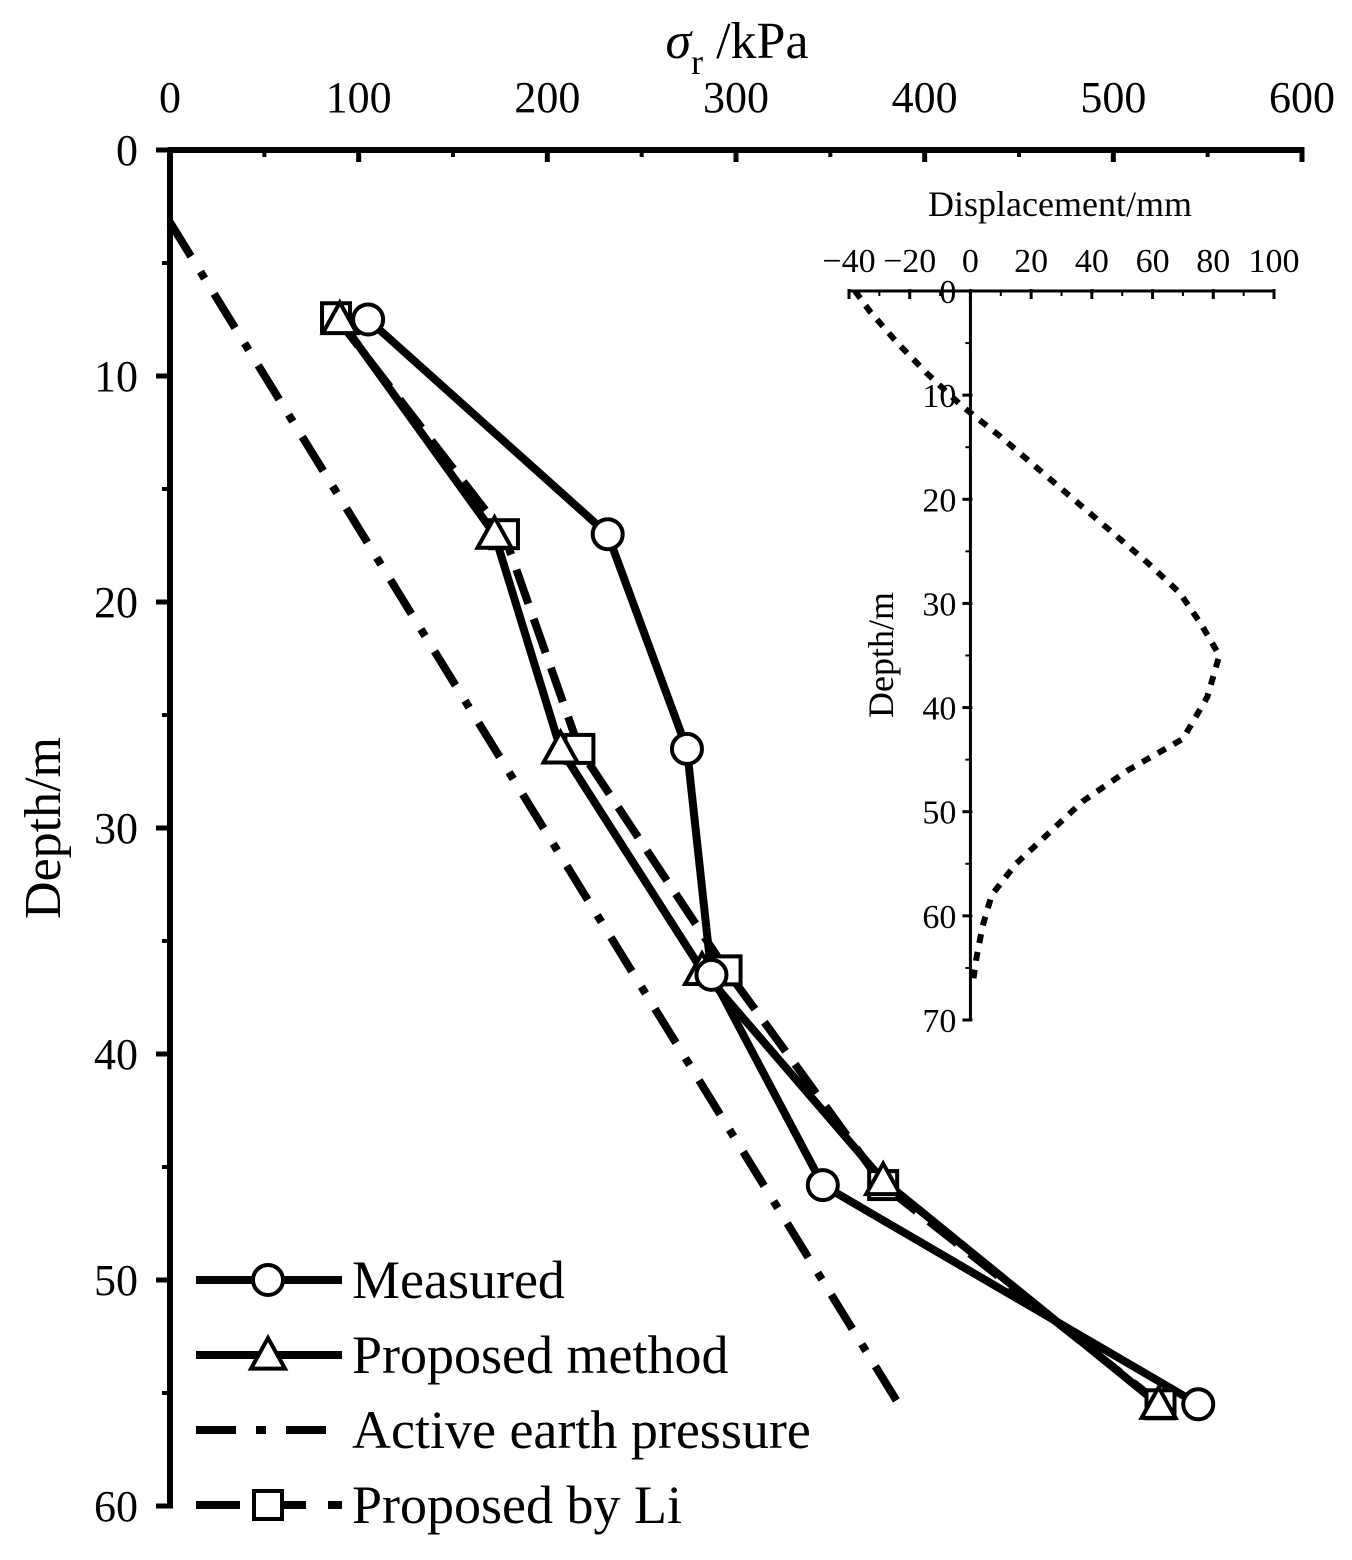 Image resolution: width=1352 pixels, height=1560 pixels. What do you see at coordinates (848, 261) in the screenshot?
I see `inset-x-tick-label: −40` at bounding box center [848, 261].